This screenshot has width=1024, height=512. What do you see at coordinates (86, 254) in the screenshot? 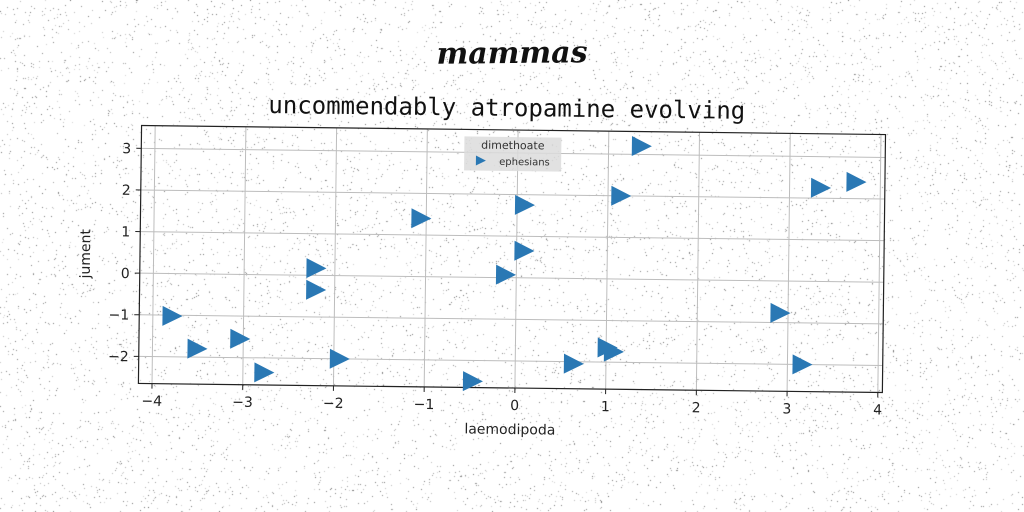
I see `y-axis-label: jument` at bounding box center [86, 254].